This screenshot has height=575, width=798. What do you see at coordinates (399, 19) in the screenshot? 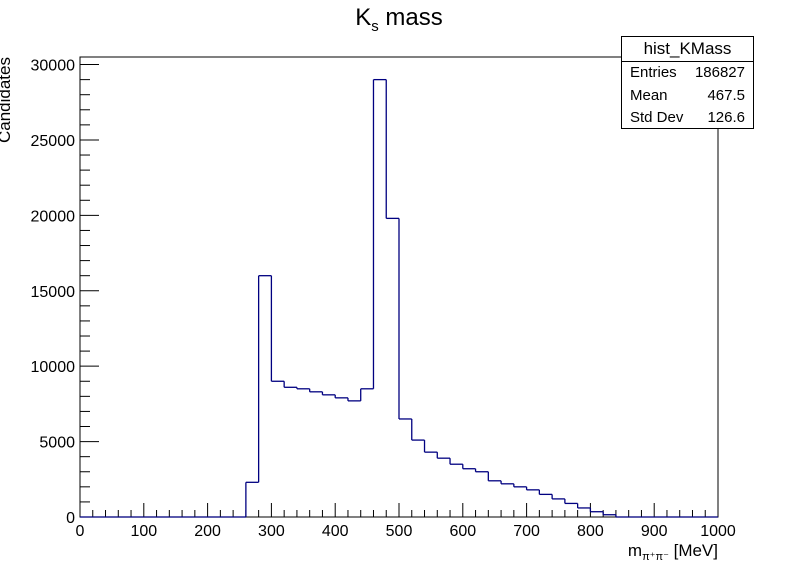
I see `chart-title: Ks mass` at bounding box center [399, 19].